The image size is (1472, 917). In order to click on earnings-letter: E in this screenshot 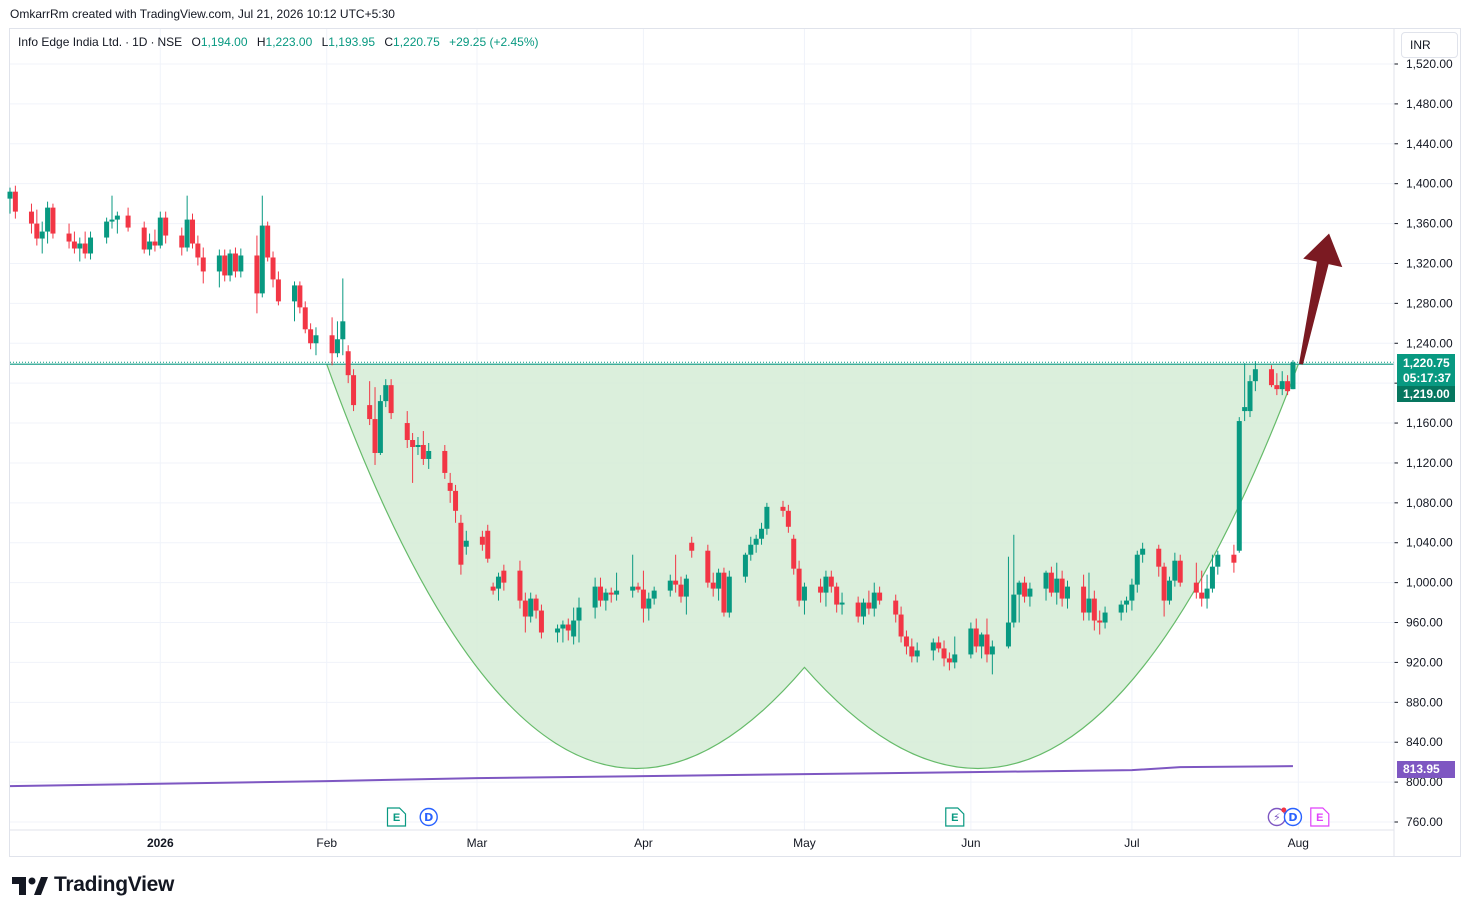, I will do `click(396, 818)`.